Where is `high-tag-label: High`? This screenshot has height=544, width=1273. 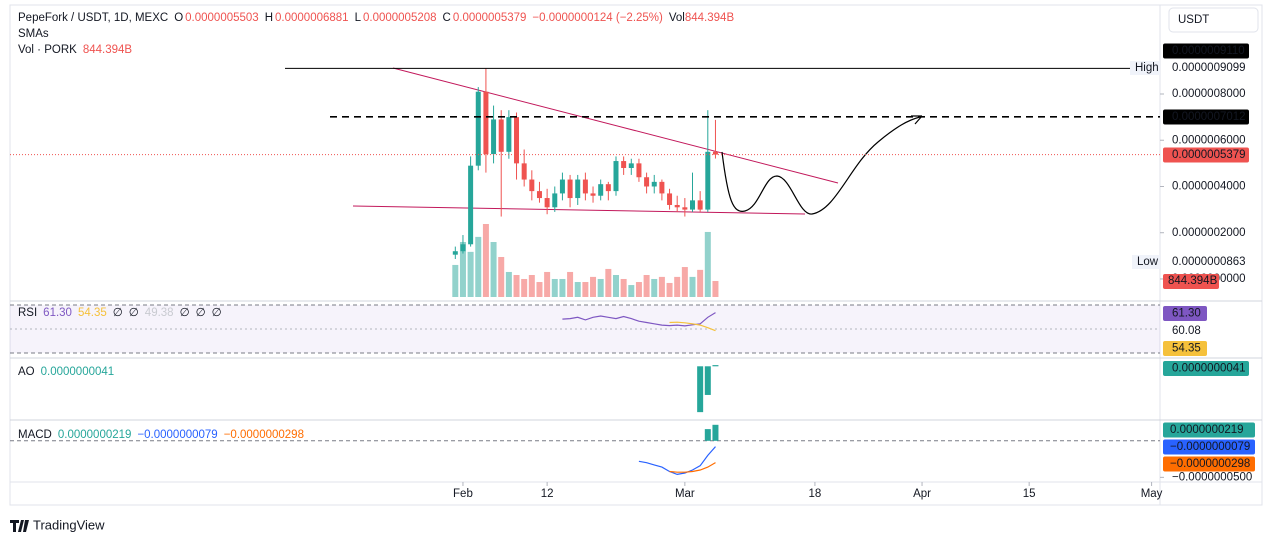 high-tag-label: High is located at coordinates (1147, 68).